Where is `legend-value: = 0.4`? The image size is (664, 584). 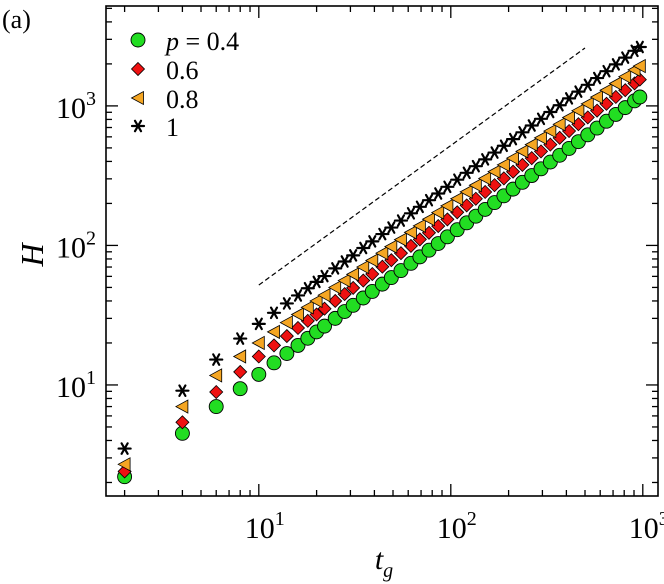 legend-value: = 0.4 is located at coordinates (213, 41).